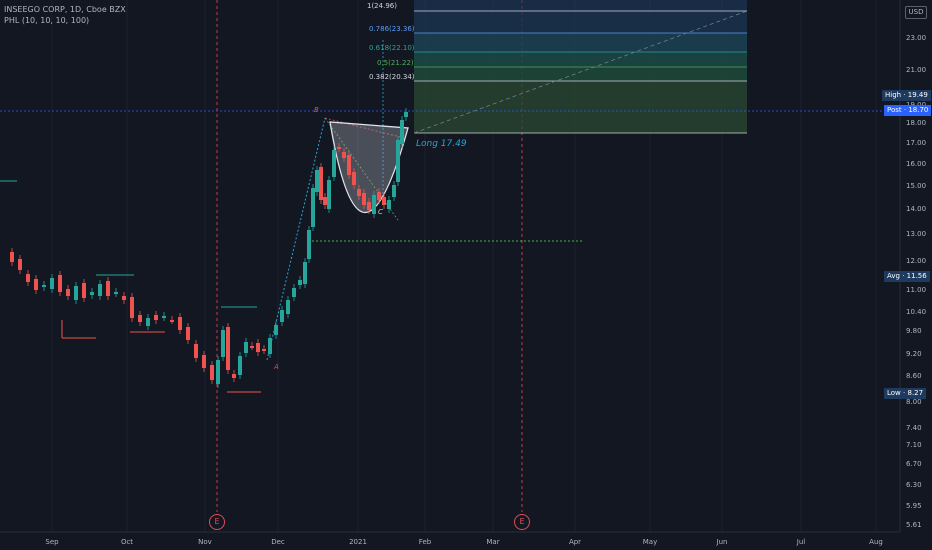  Describe the element at coordinates (52, 542) in the screenshot. I see `x-tick: Sep` at that location.